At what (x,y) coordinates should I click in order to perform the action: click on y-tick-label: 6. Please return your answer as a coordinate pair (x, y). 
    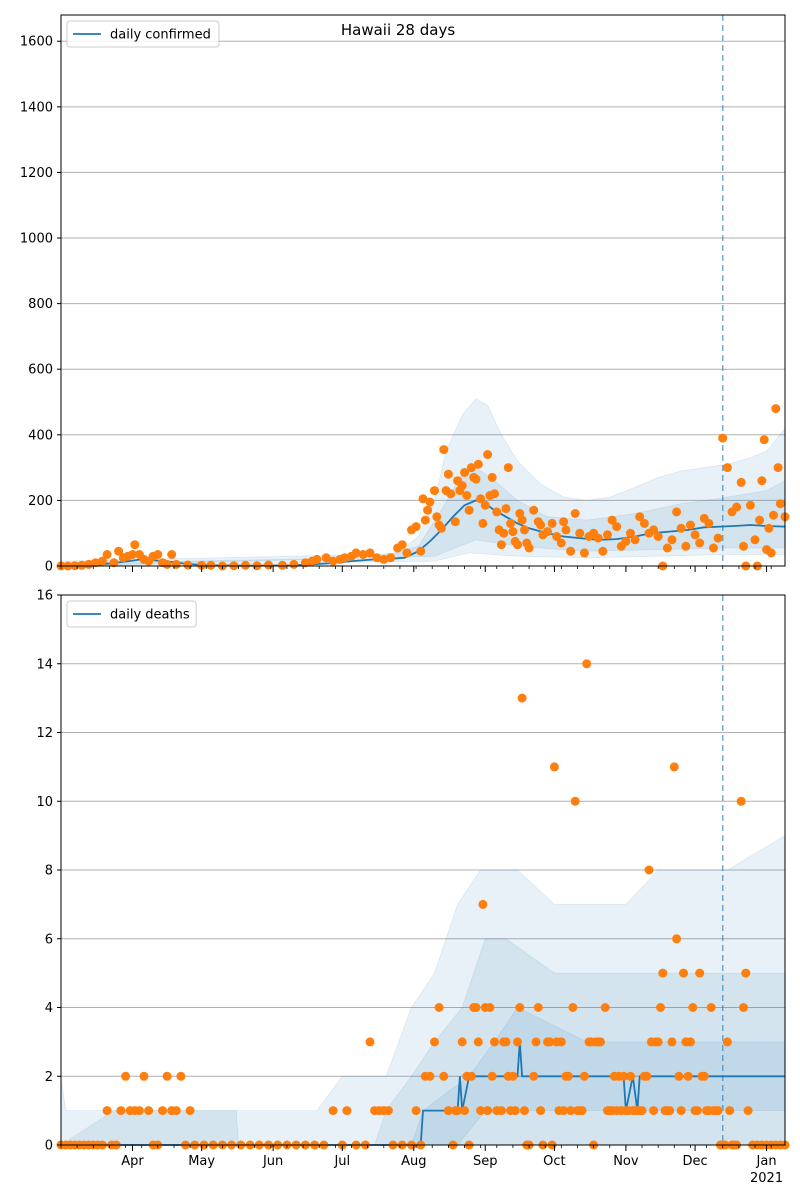
    Looking at the image, I should click on (49, 939).